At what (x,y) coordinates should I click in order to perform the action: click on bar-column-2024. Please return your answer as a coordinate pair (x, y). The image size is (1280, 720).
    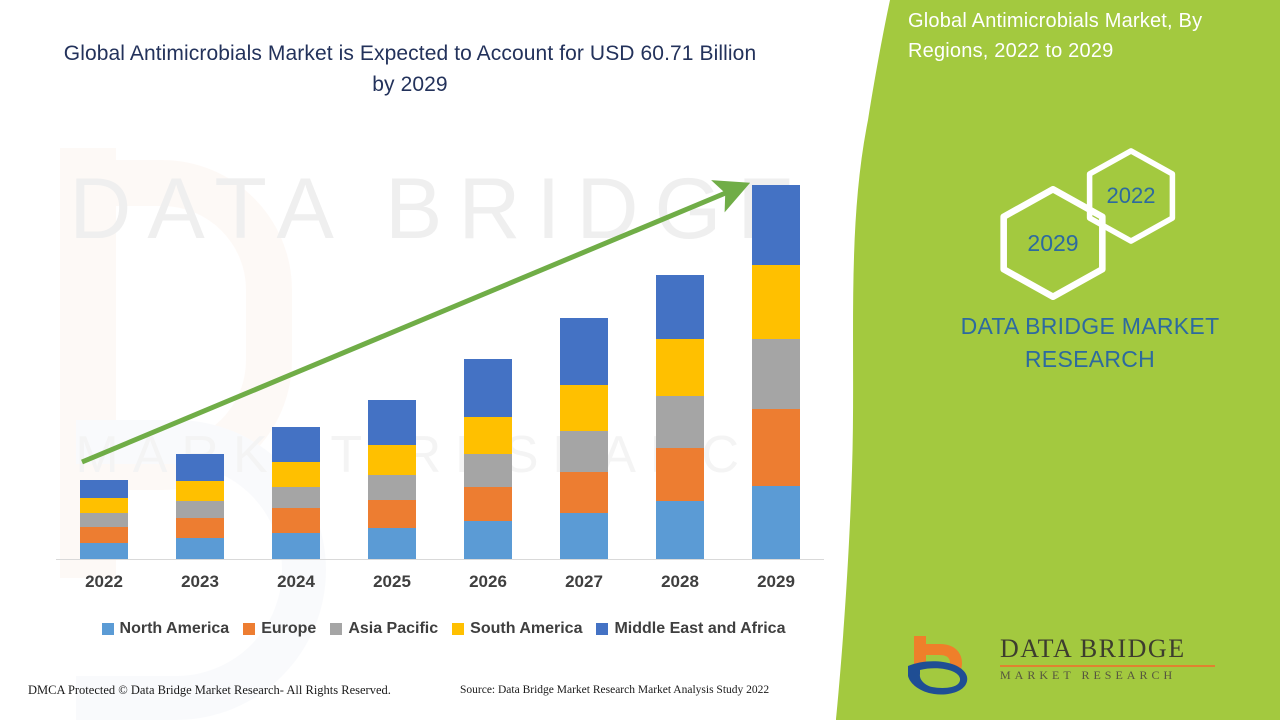
    Looking at the image, I should click on (296, 349).